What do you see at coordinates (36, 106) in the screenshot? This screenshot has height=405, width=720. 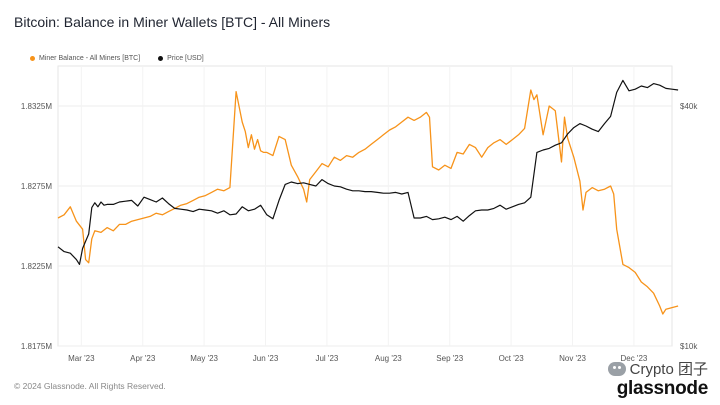 I see `y-left-tick-label: 1.8325M` at bounding box center [36, 106].